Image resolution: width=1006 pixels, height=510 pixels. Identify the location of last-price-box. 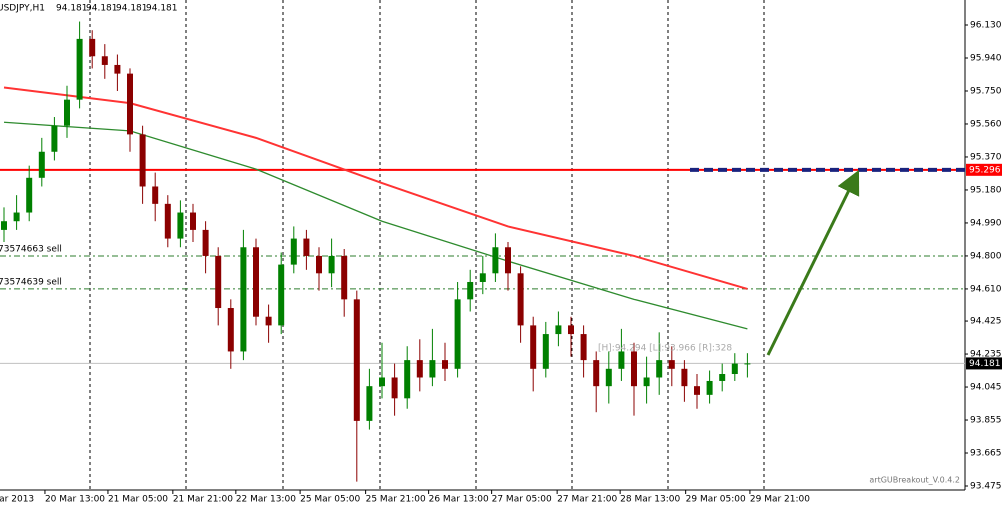
(984, 363).